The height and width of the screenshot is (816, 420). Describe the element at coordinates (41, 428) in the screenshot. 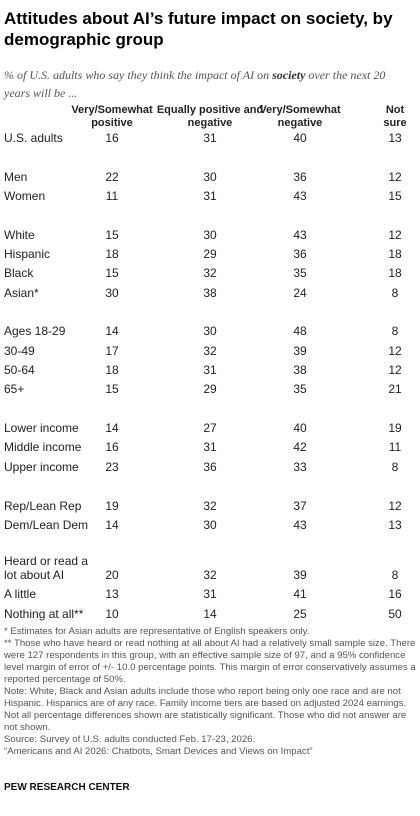

I see `row-label: Lower income` at that location.